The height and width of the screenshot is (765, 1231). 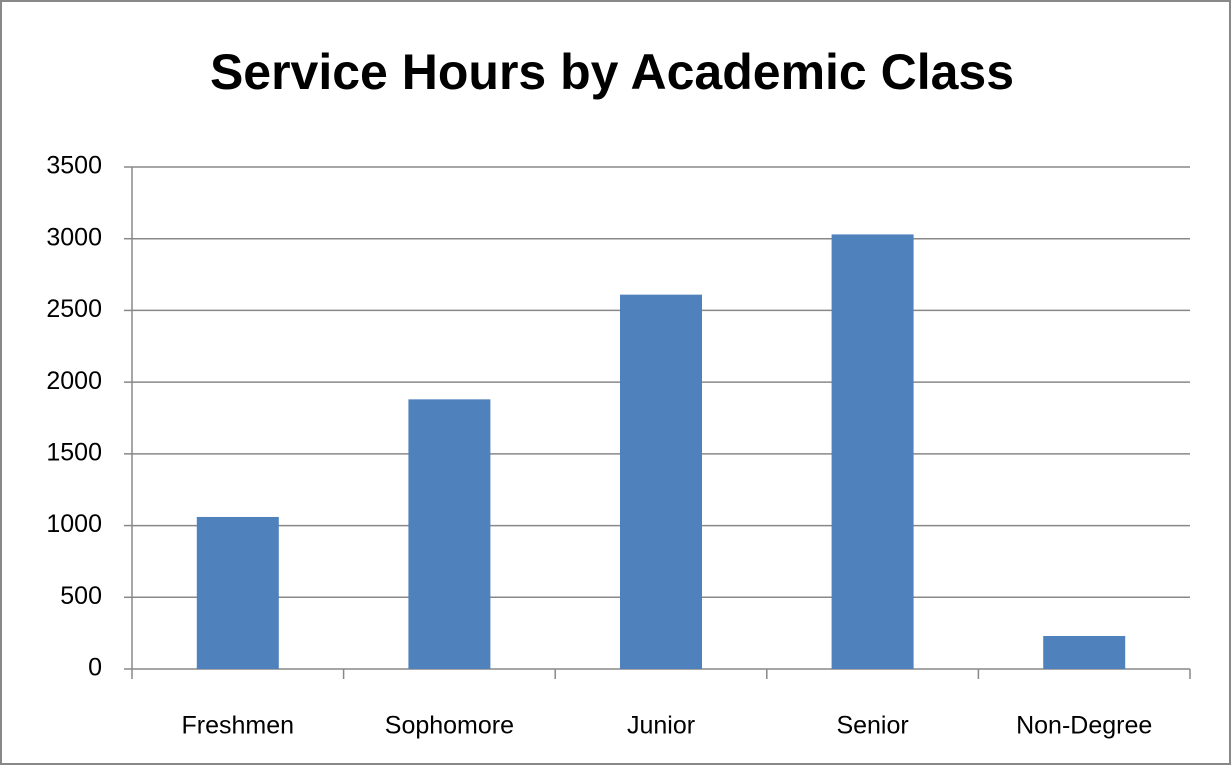 I want to click on y-tick-label: 3500, so click(x=74, y=166).